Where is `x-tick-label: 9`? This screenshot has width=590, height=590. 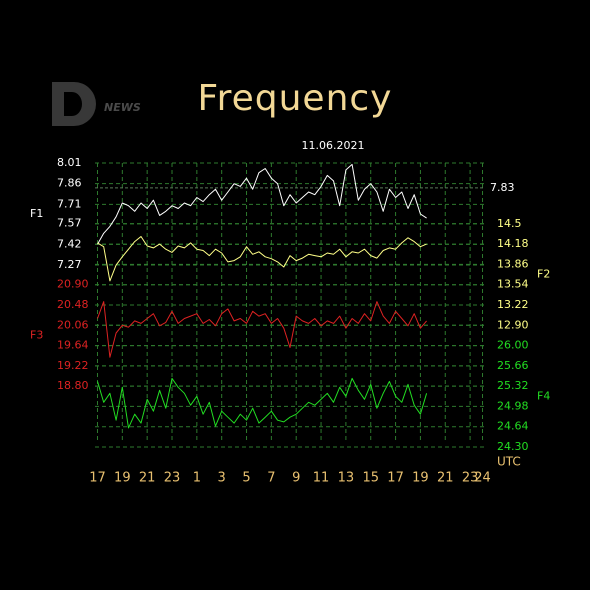
x-tick-label: 9 is located at coordinates (296, 478).